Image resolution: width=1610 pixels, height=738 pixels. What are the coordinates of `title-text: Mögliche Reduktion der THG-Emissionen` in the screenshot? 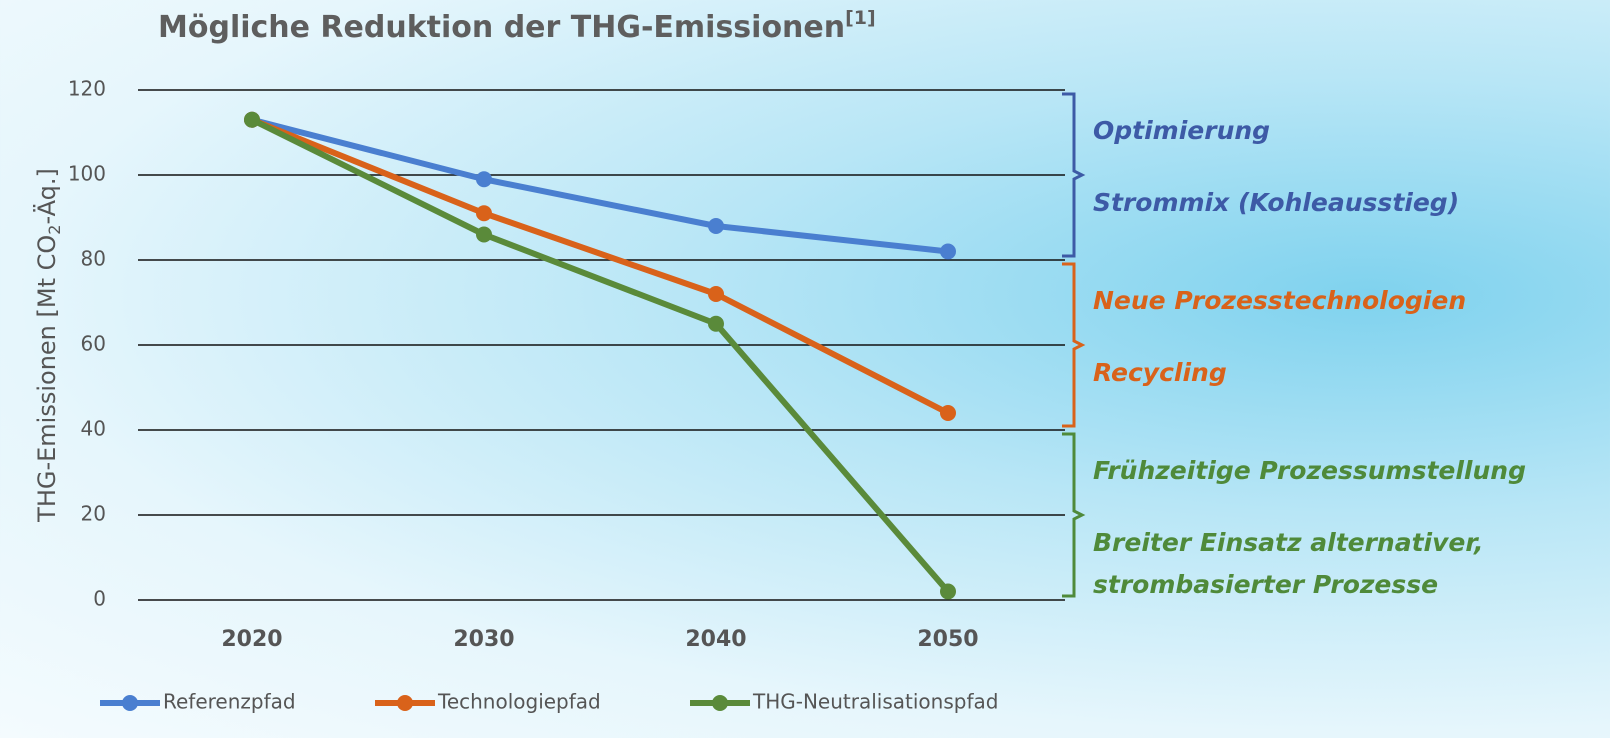 It's located at (501, 27).